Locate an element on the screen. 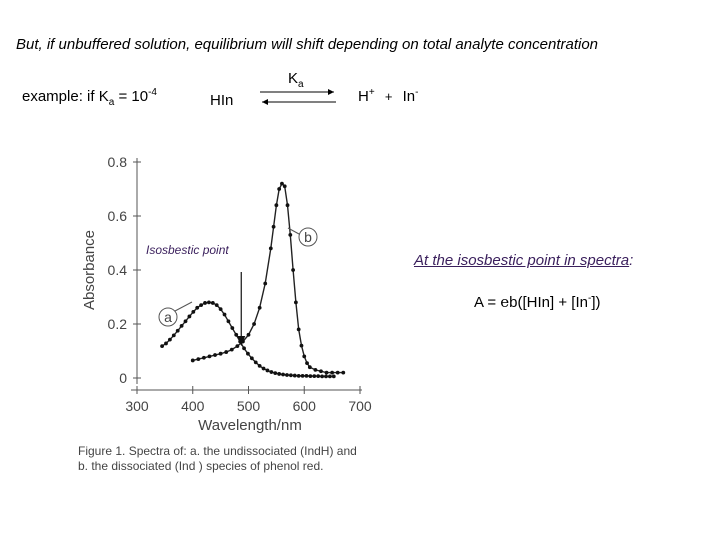 This screenshot has height=540, width=720. curve-a-marker is located at coordinates (168, 317).